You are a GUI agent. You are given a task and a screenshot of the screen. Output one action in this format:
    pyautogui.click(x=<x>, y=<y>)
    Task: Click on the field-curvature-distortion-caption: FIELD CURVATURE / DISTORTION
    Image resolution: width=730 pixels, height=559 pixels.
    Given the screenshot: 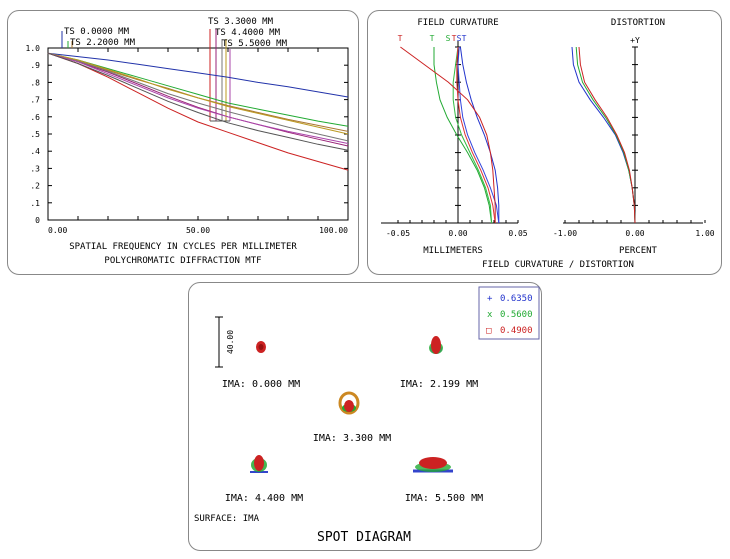 What is the action you would take?
    pyautogui.click(x=558, y=265)
    